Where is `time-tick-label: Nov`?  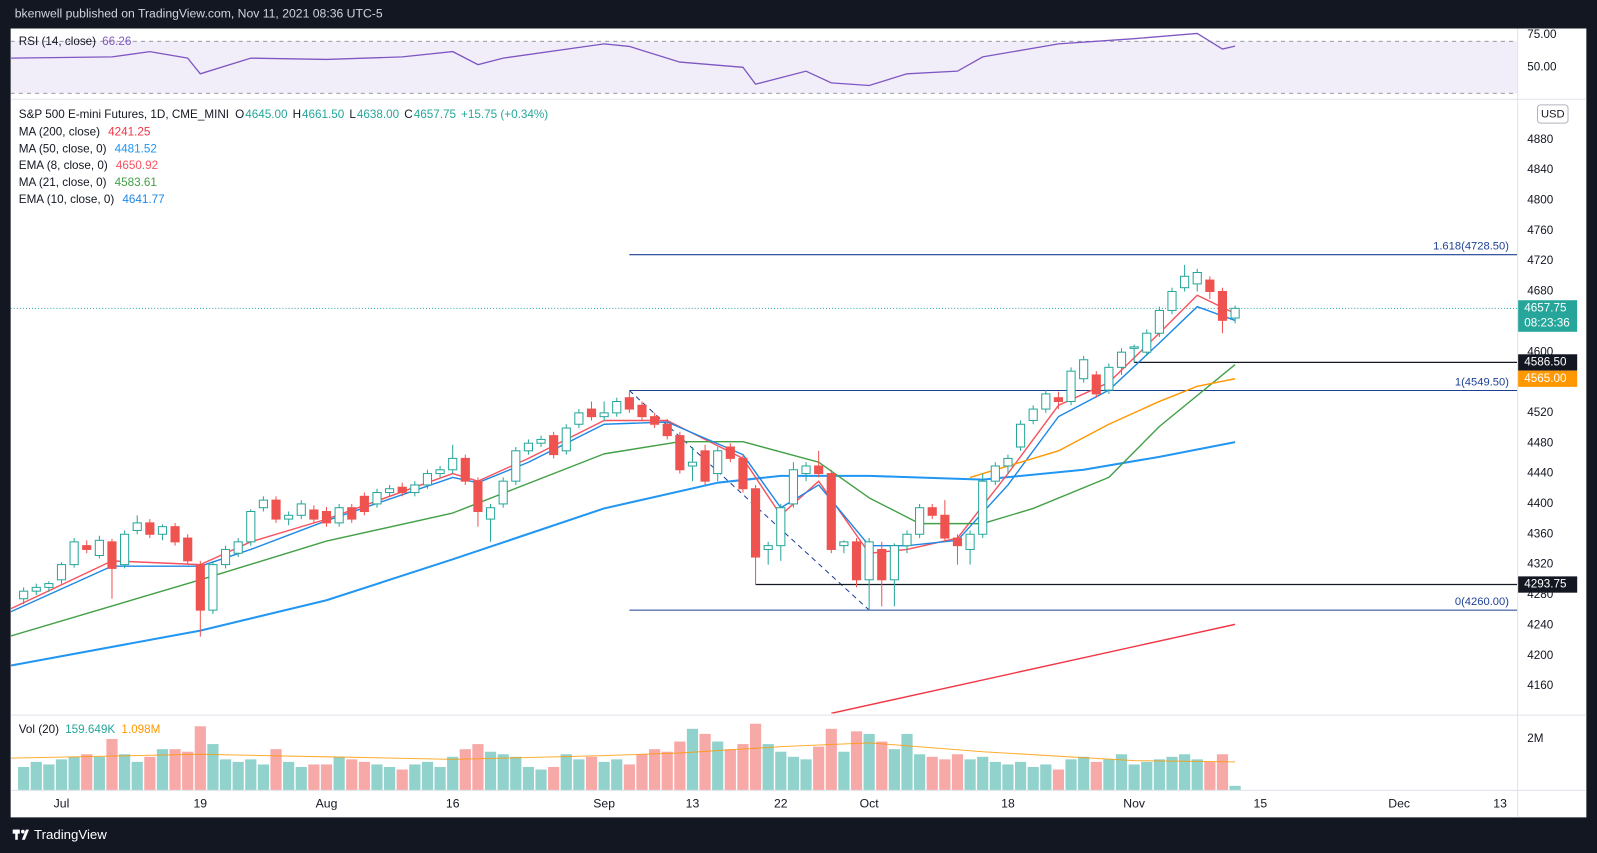
time-tick-label: Nov is located at coordinates (1134, 803).